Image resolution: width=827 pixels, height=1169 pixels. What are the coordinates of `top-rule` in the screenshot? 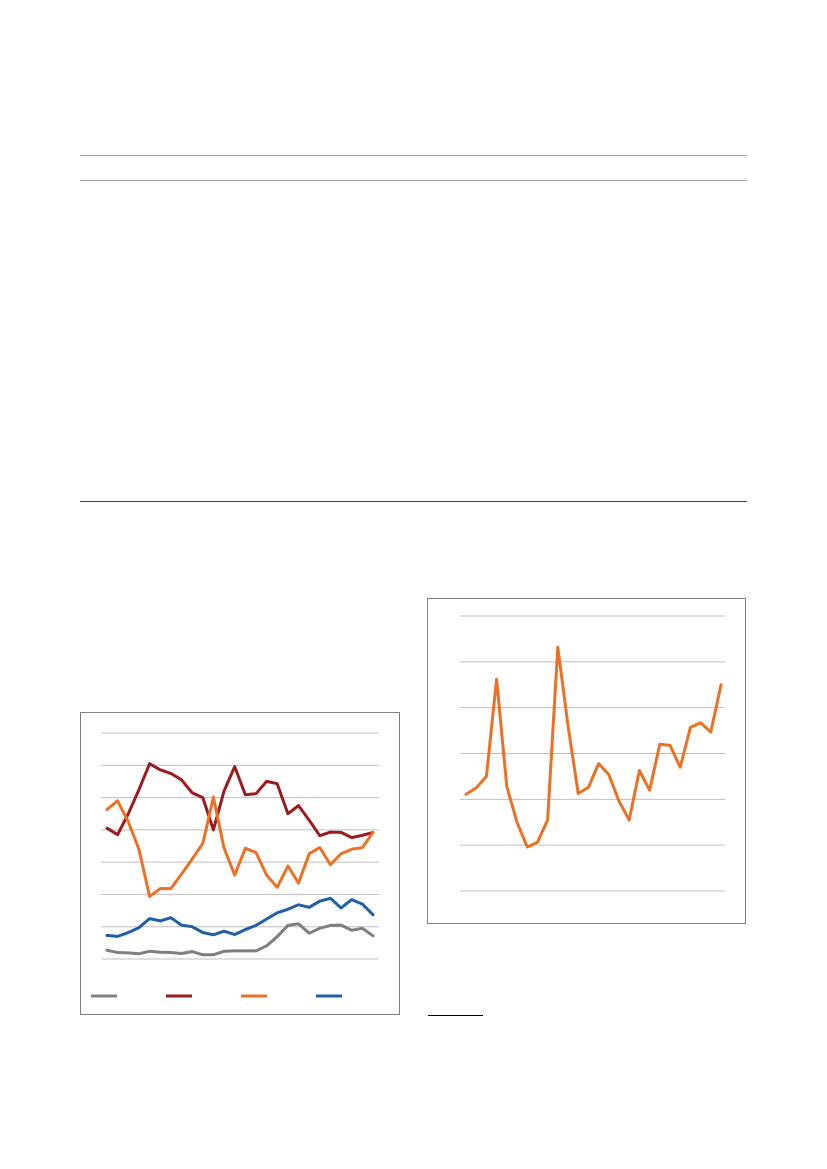 It's located at (413, 155).